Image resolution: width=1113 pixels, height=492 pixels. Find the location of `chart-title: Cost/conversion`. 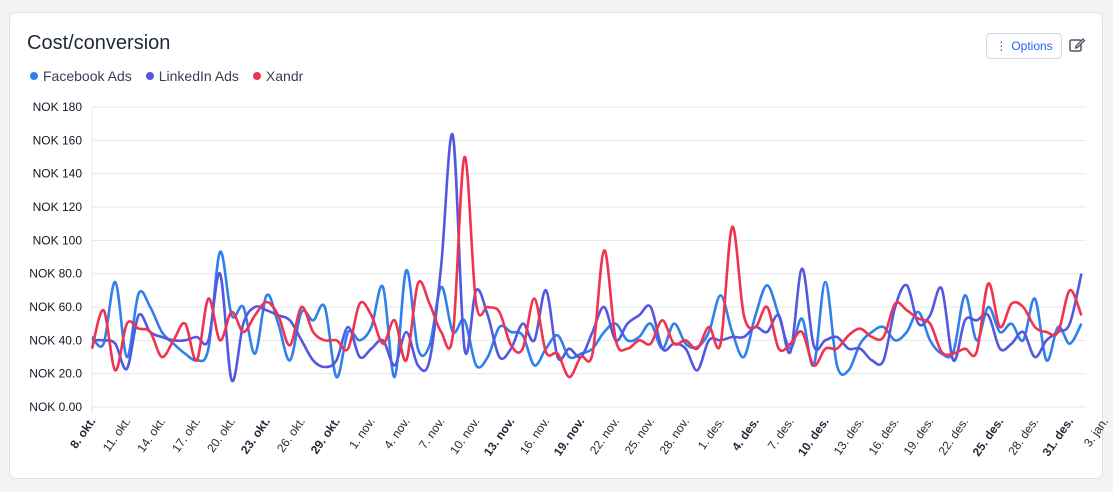

chart-title: Cost/conversion is located at coordinates (99, 43).